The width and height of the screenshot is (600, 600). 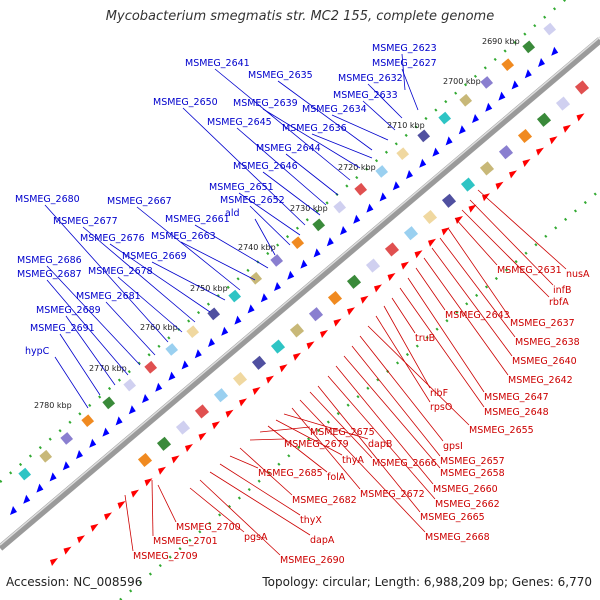 I want to click on forward-gene-label: MSMEG_2687, so click(x=49, y=274).